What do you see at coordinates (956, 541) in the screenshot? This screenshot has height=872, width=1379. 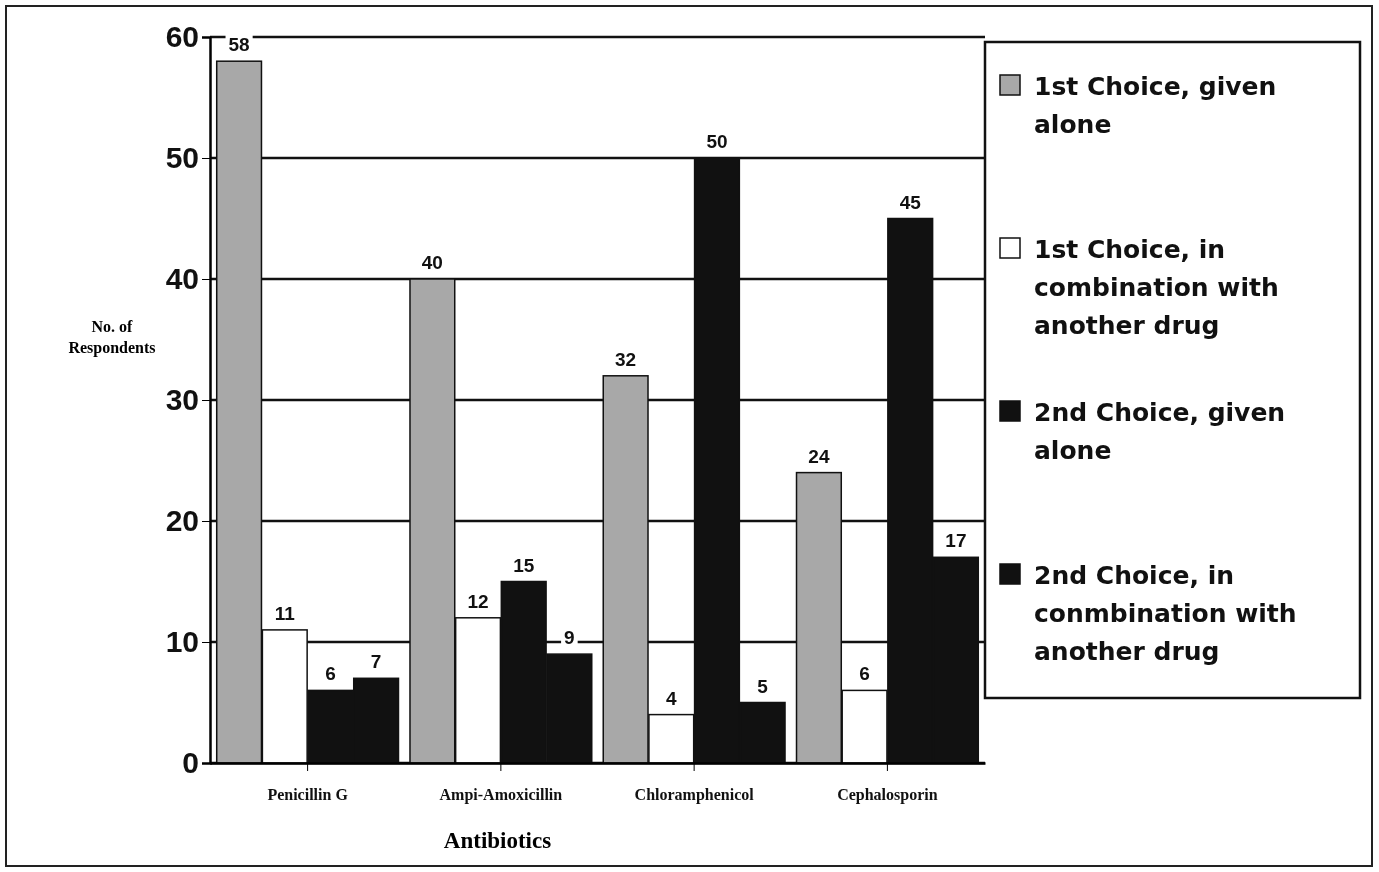 I see `data-label: 17` at bounding box center [956, 541].